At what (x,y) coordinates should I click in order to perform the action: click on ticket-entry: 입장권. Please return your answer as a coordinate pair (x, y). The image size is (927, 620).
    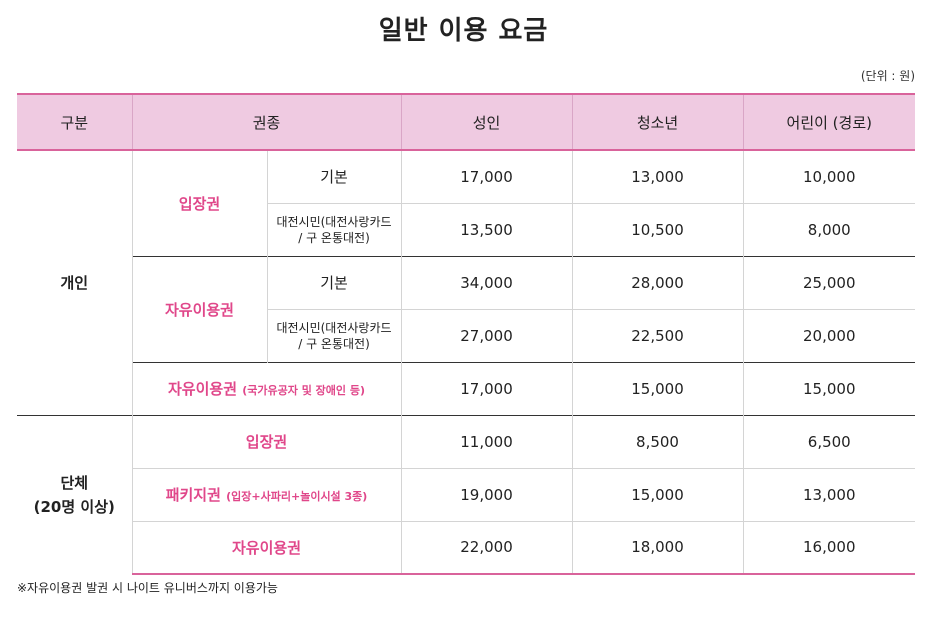
    Looking at the image, I should click on (199, 202).